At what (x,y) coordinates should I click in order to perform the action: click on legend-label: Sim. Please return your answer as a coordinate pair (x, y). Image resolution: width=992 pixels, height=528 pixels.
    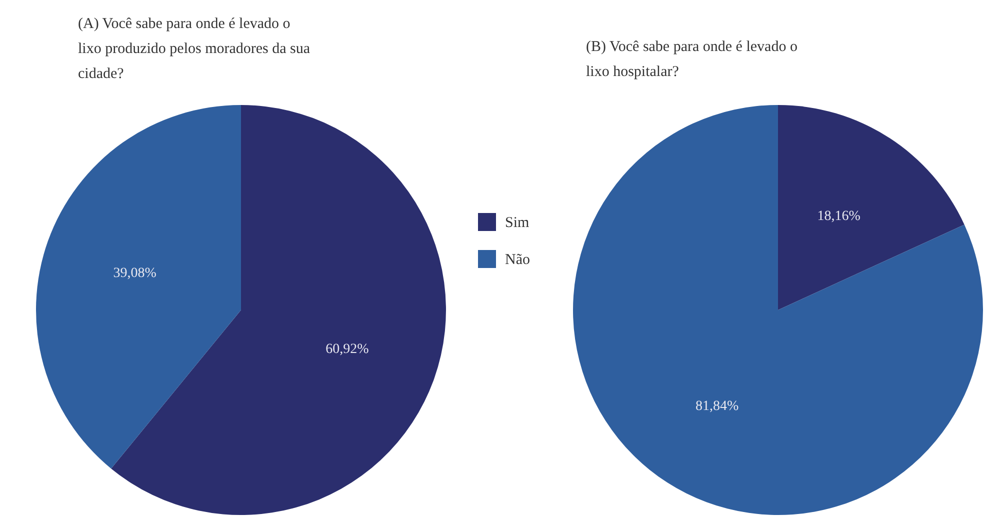
    Looking at the image, I should click on (517, 223).